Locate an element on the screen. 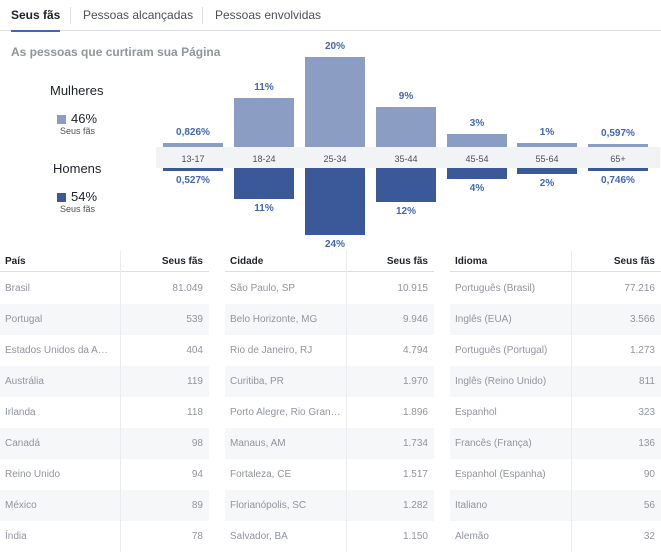  cell-value: 1.150 is located at coordinates (415, 536).